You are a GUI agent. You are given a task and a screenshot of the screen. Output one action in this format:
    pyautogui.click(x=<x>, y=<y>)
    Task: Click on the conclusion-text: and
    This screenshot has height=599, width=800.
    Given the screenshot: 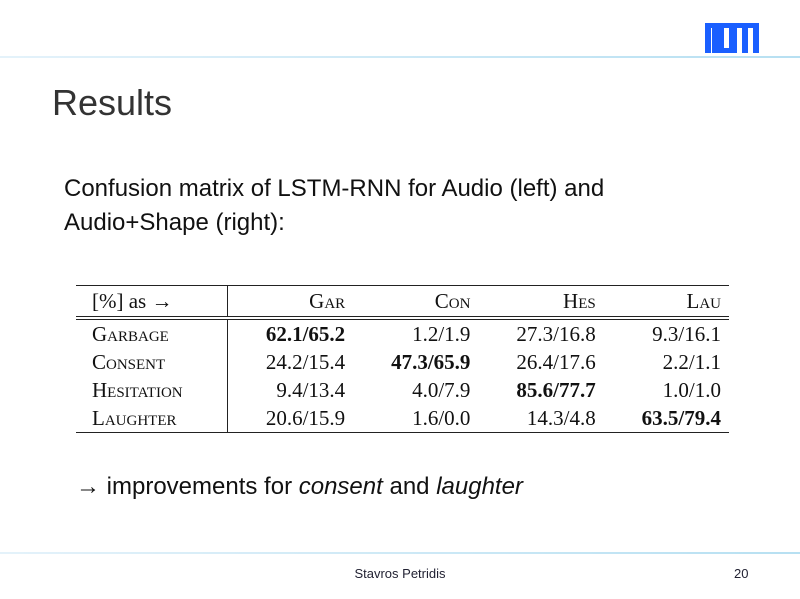 What is the action you would take?
    pyautogui.click(x=409, y=486)
    